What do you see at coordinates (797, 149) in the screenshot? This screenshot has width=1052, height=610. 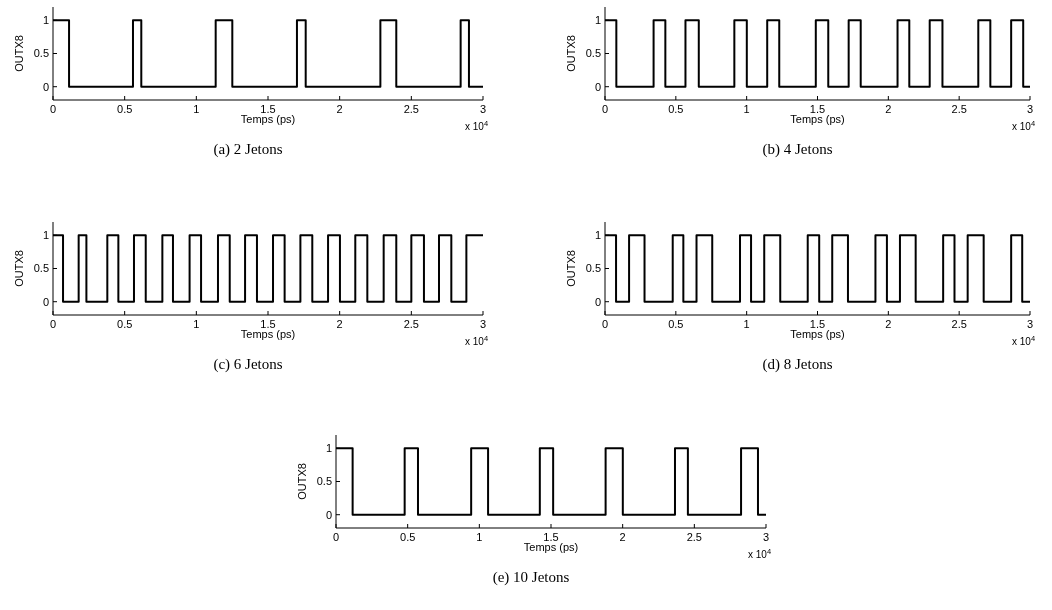 I see `text: (b) 4 Jetons` at bounding box center [797, 149].